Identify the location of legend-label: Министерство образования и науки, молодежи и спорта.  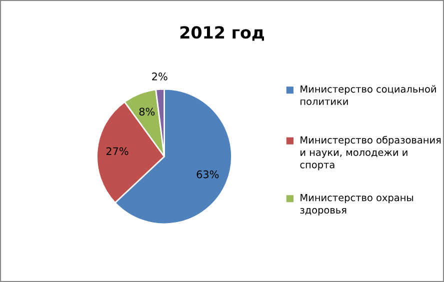
(370, 153).